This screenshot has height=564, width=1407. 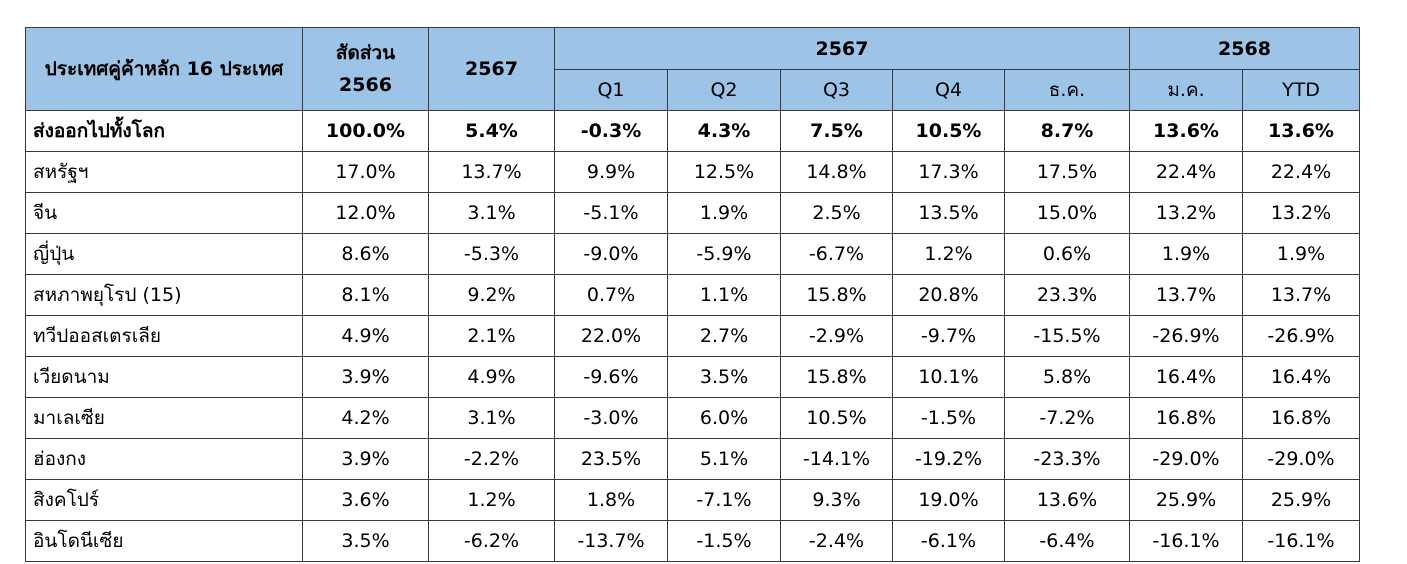 What do you see at coordinates (1186, 131) in the screenshot?
I see `cell-jan: 13.6%` at bounding box center [1186, 131].